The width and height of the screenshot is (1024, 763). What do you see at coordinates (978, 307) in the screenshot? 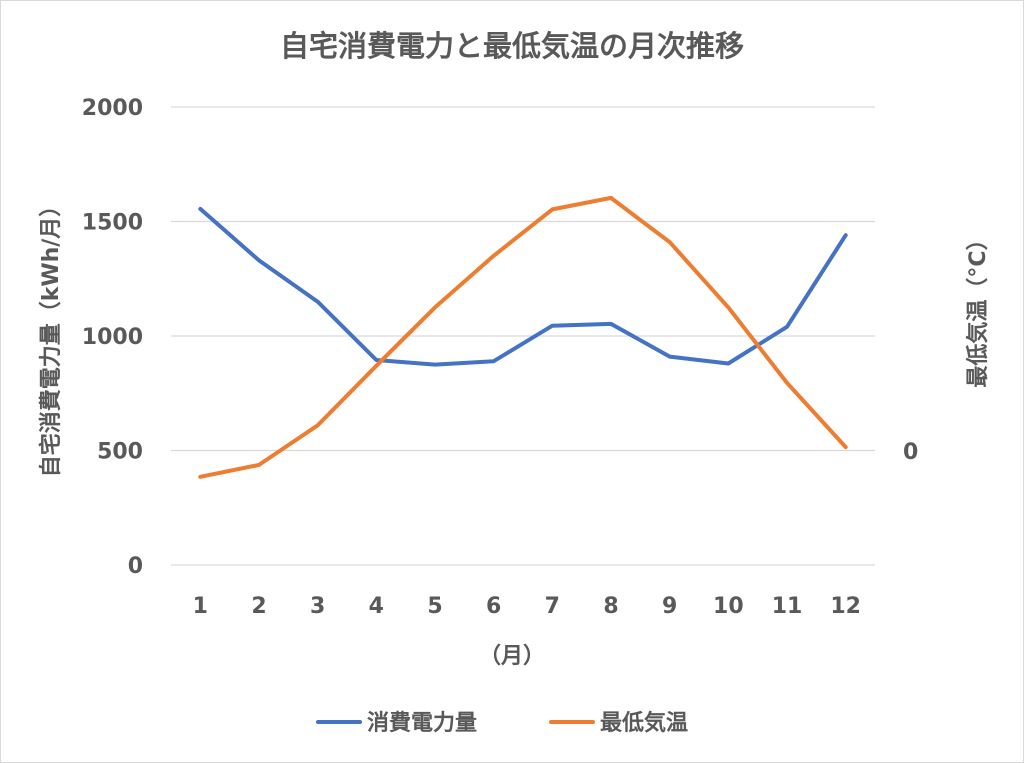
I see `y2-axis-title: 最低気温（°C）` at bounding box center [978, 307].